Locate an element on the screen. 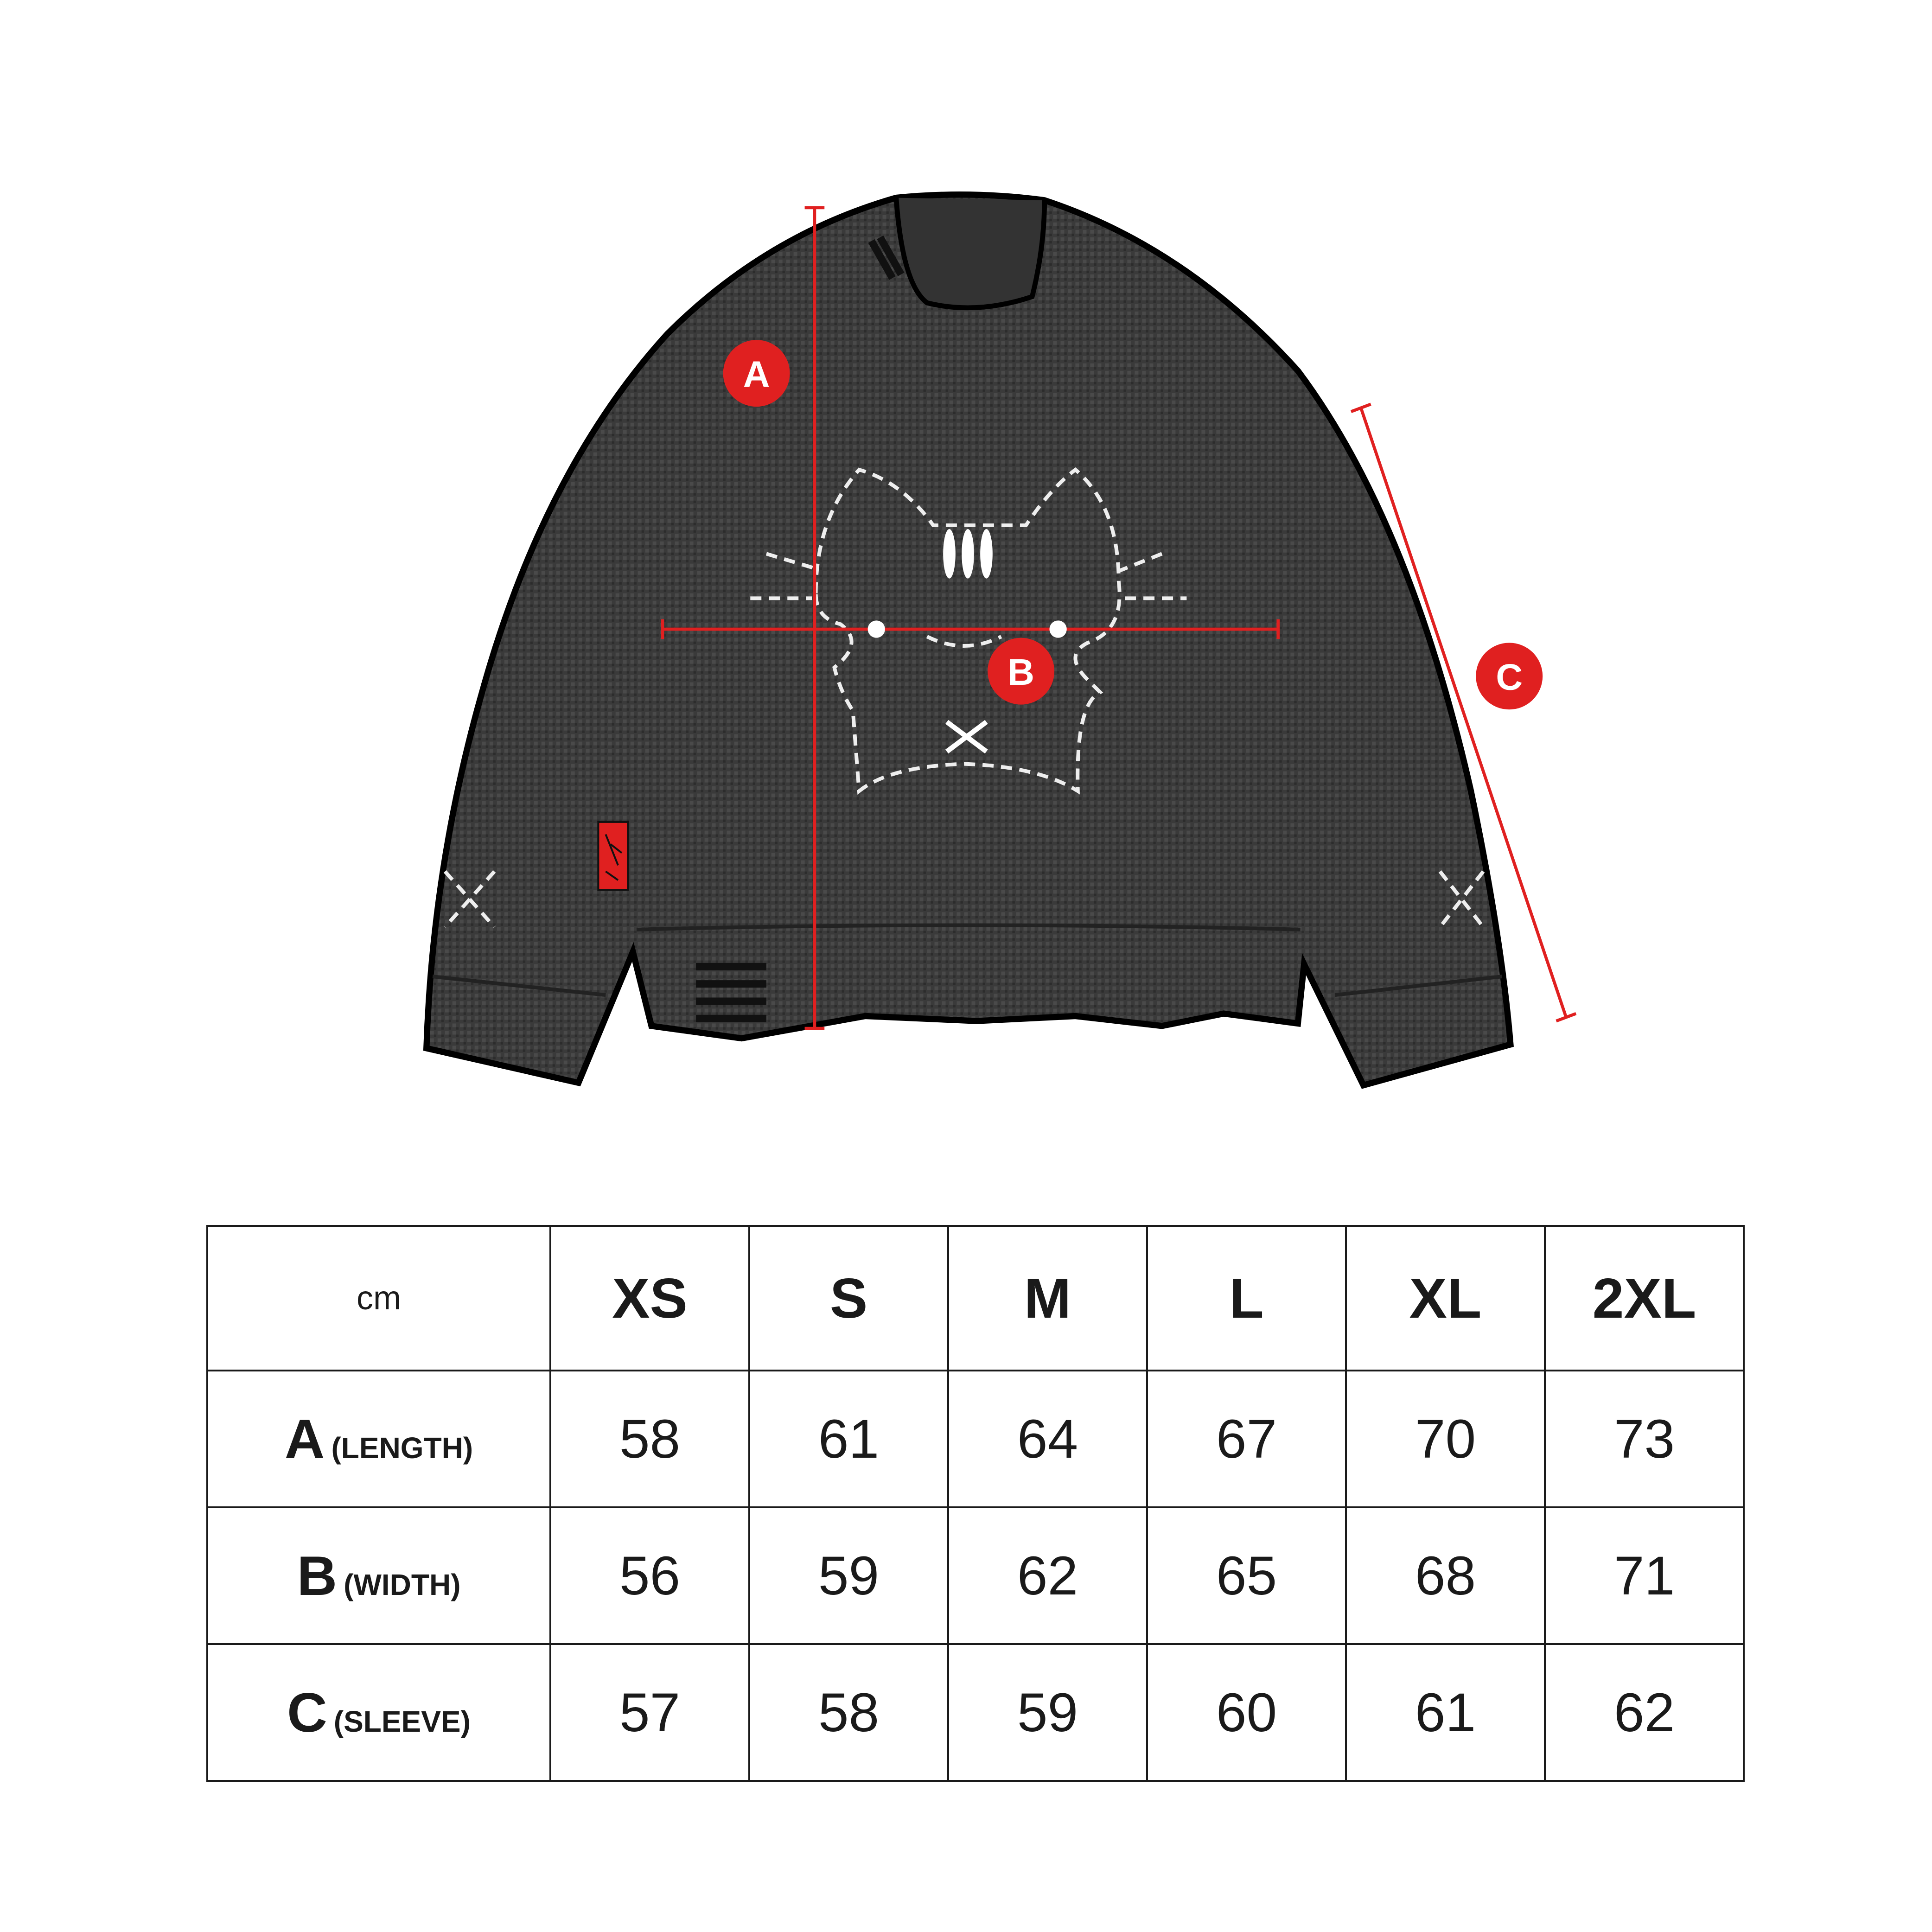 The image size is (1932, 1932). size-header: XS is located at coordinates (649, 1298).